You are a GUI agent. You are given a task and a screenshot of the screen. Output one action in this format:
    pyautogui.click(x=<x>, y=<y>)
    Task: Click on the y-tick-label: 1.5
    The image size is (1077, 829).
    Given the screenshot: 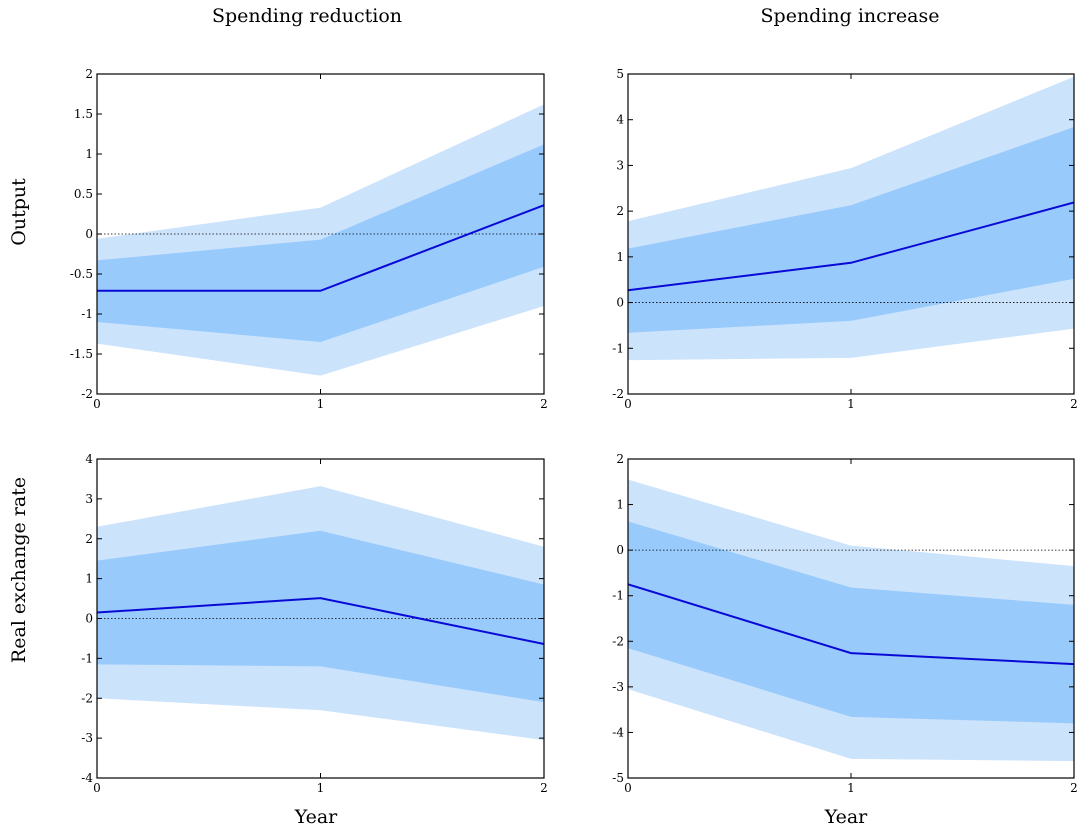 What is the action you would take?
    pyautogui.click(x=83, y=114)
    